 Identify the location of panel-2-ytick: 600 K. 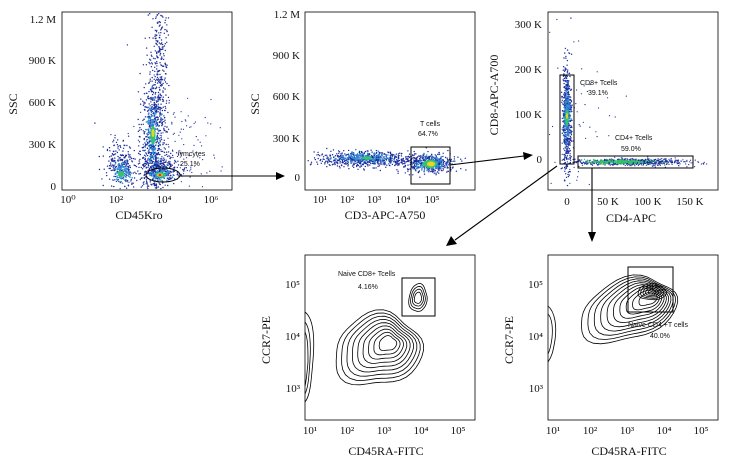
(286, 97).